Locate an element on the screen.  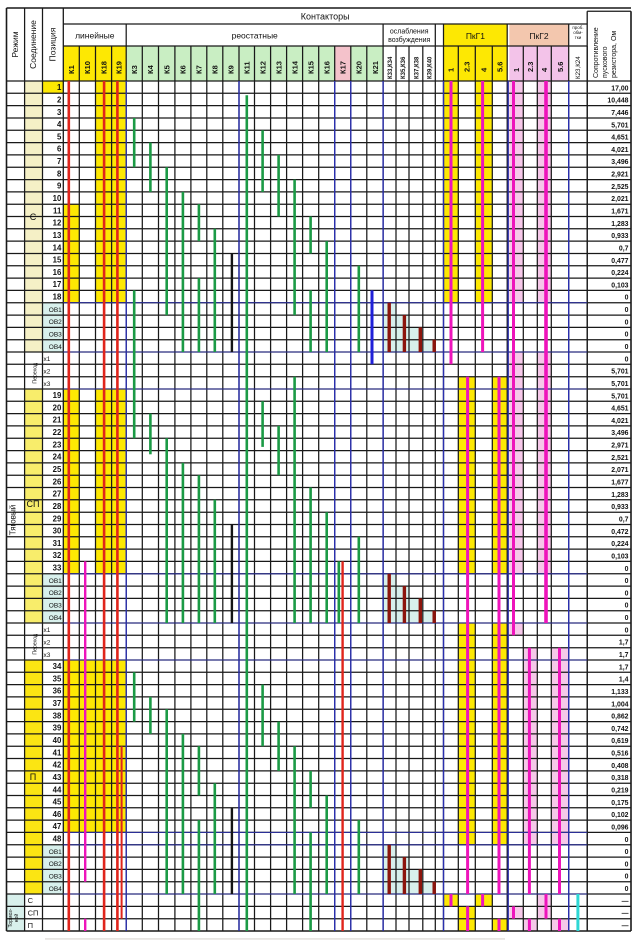
svg-text: К3 is located at coordinates (134, 69).